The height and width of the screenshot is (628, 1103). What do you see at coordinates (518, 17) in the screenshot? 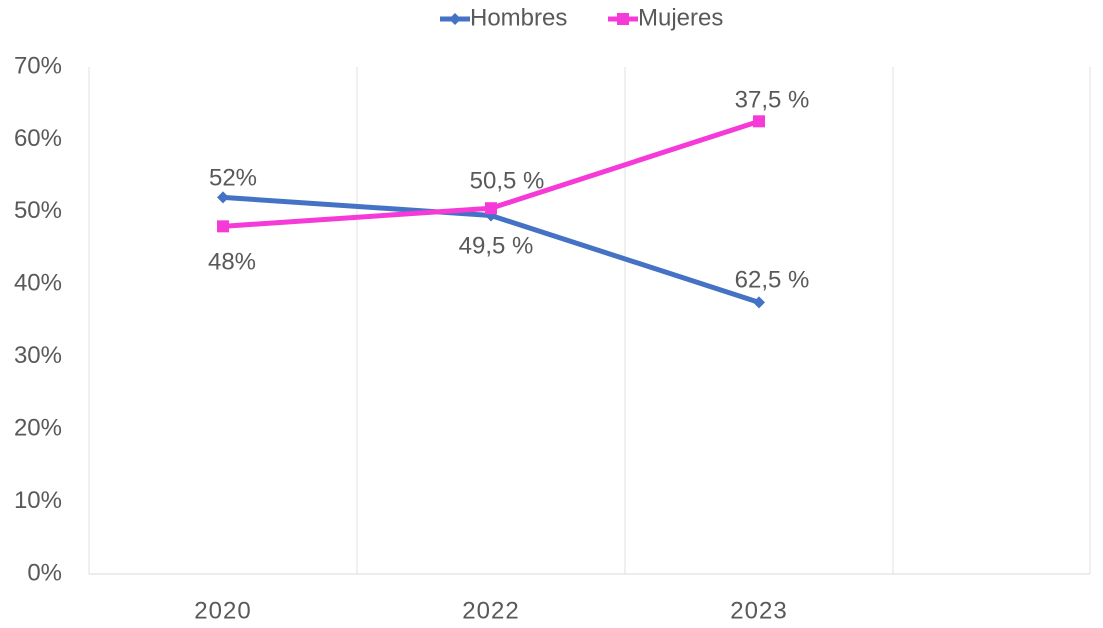
I see `legend-label: Hombres` at bounding box center [518, 17].